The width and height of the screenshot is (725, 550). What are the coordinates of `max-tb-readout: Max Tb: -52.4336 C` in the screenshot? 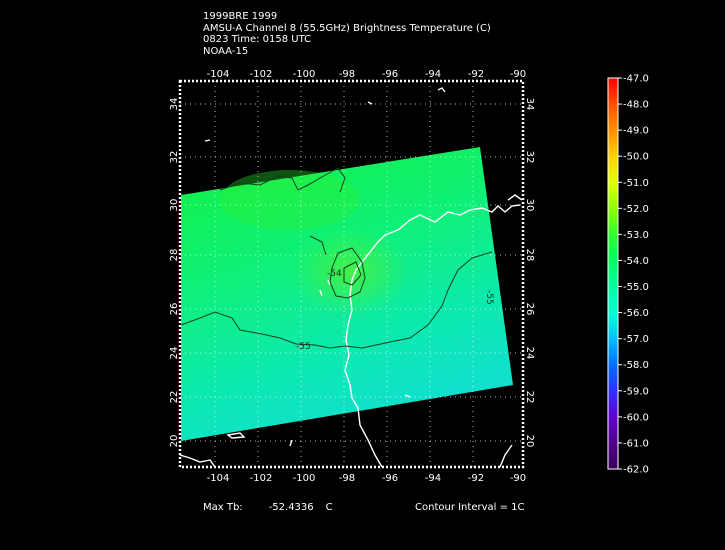 It's located at (268, 507).